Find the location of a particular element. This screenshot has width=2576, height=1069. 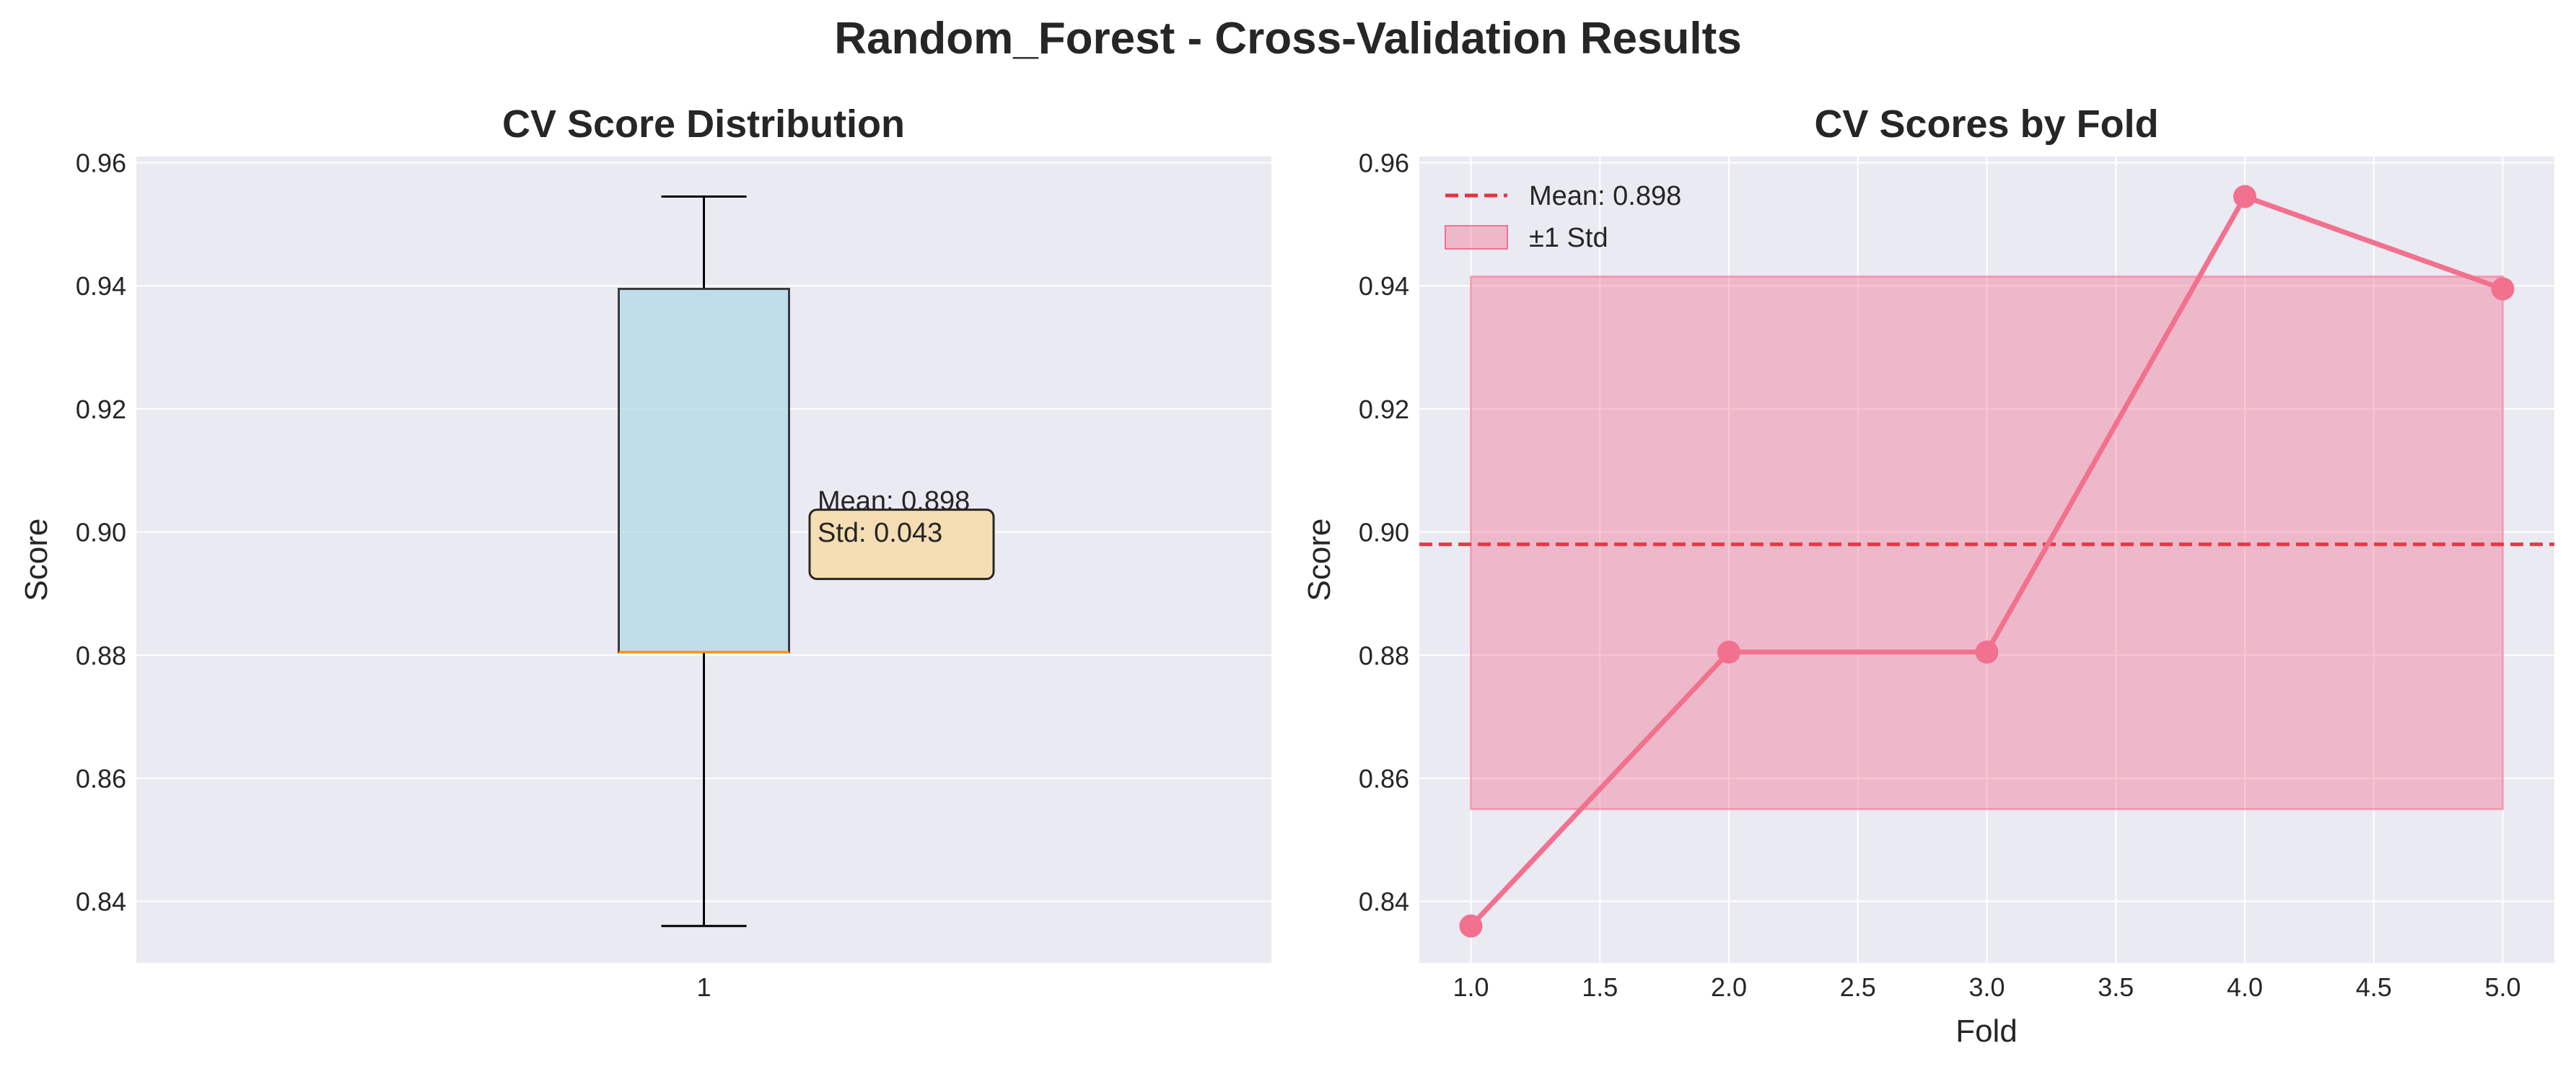

fold-x-tick-label: 2.0 is located at coordinates (1729, 987).